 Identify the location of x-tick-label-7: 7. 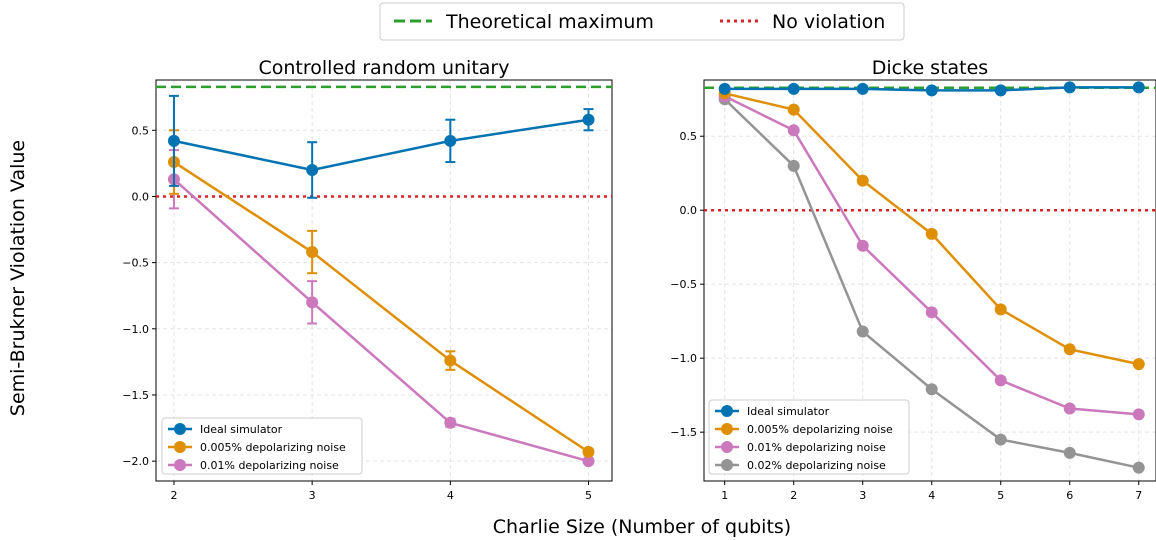
(1138, 495).